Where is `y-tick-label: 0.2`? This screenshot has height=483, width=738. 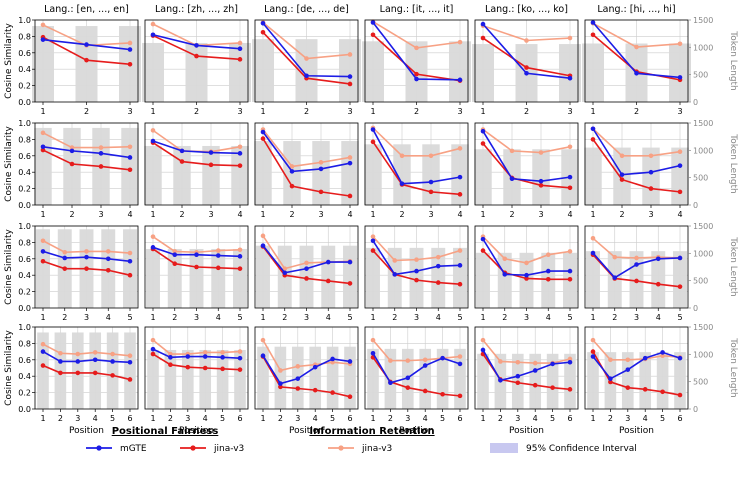 y-tick-label: 0.2 is located at coordinates (24, 292).